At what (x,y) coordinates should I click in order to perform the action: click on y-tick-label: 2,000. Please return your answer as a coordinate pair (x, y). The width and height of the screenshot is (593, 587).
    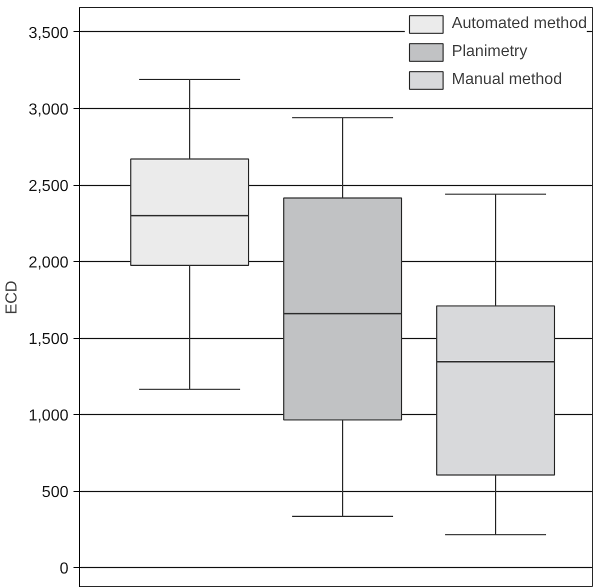
    Looking at the image, I should click on (48, 263).